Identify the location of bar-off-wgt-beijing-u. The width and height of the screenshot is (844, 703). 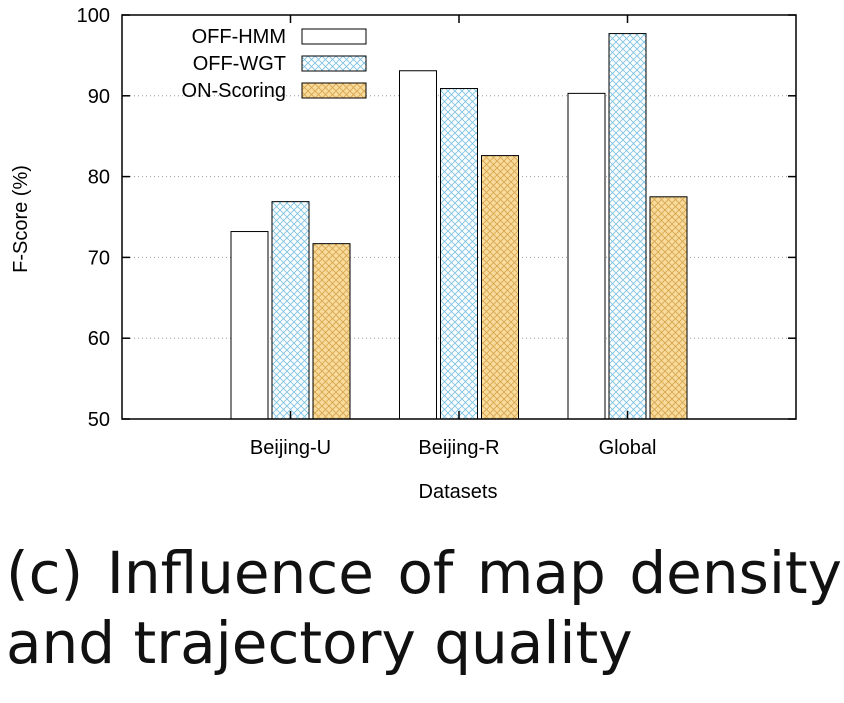
(290, 310).